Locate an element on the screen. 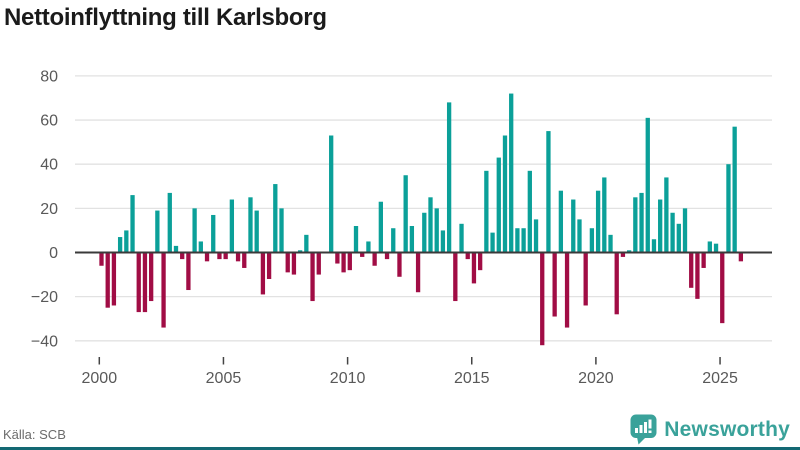 The image size is (800, 450). y-axis-label: 80 is located at coordinates (49, 76).